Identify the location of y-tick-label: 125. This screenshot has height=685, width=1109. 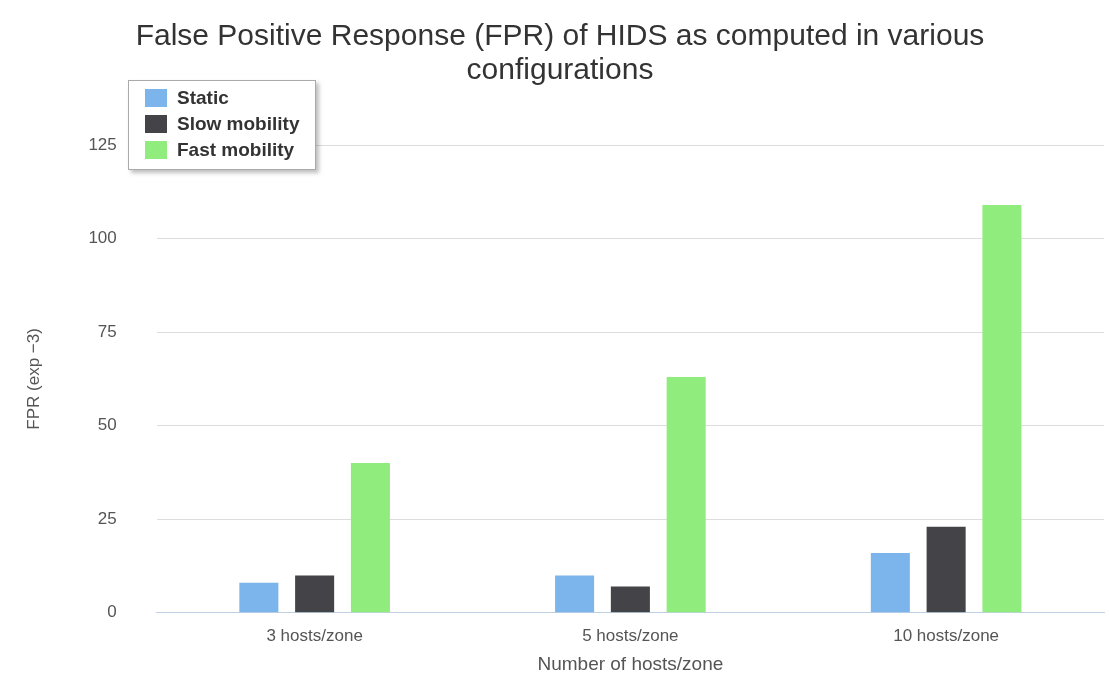
(102, 144).